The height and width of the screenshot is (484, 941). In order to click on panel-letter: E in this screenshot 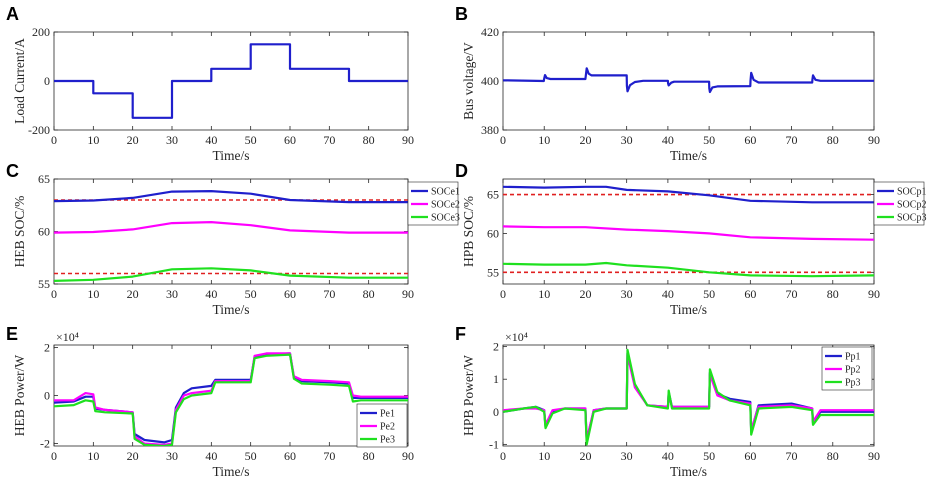, I will do `click(12, 334)`.